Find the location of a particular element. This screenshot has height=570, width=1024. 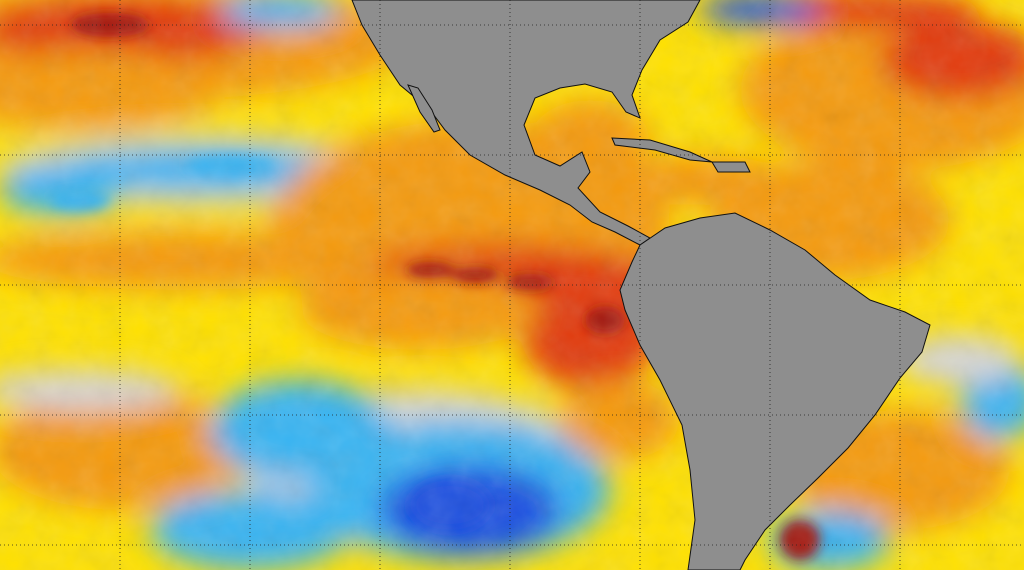

cuba is located at coordinates (662, 150).